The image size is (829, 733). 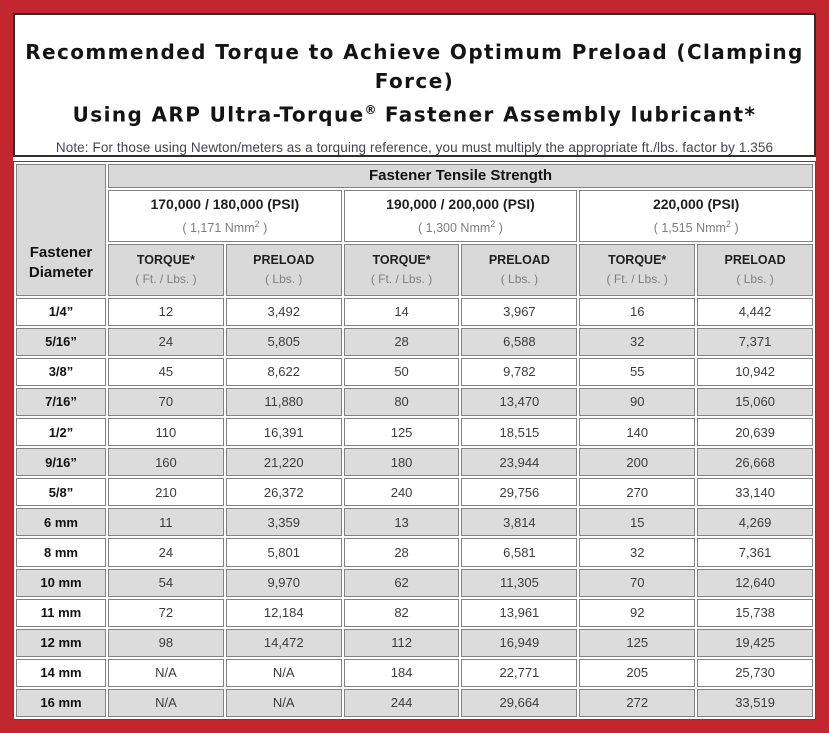 I want to click on torque-value-cell: 272, so click(x=637, y=702).